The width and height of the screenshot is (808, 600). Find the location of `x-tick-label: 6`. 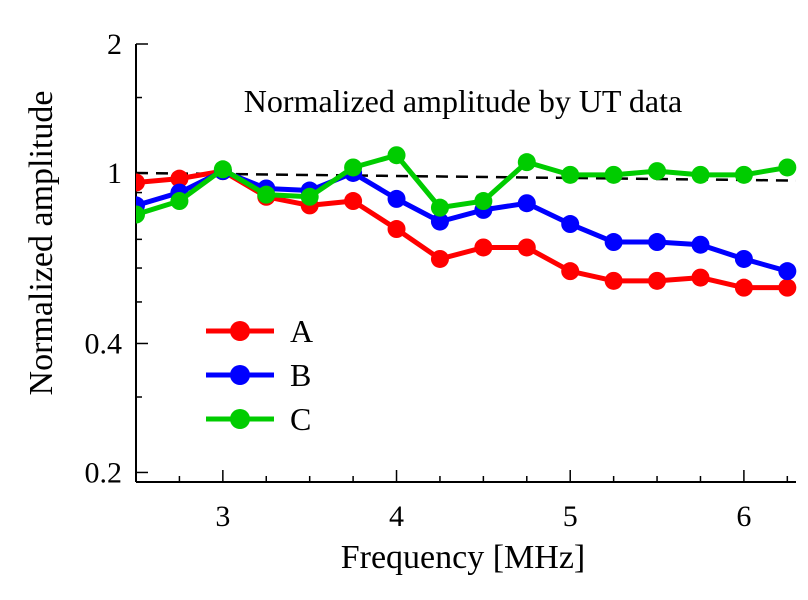

x-tick-label: 6 is located at coordinates (743, 516).